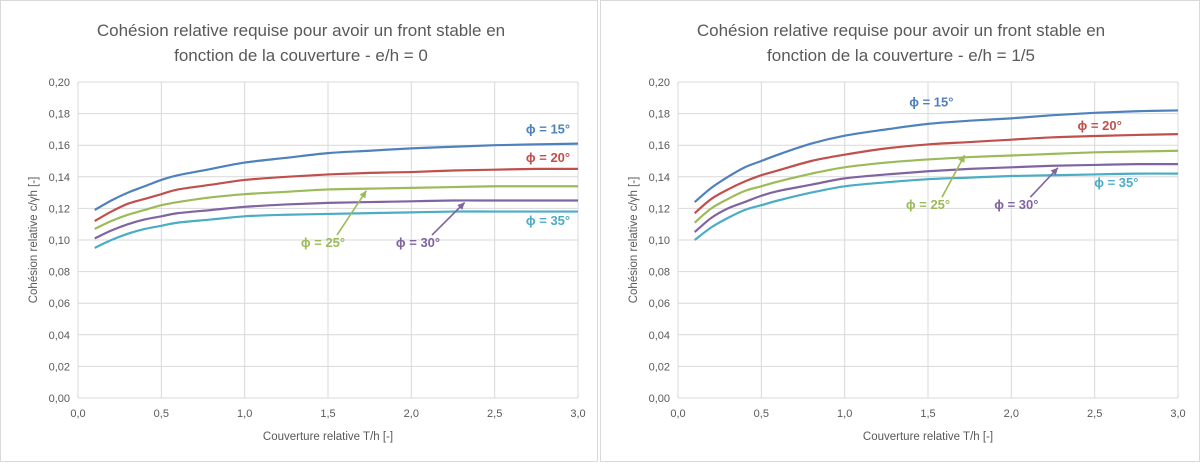 This screenshot has width=1200, height=464. What do you see at coordinates (901, 55) in the screenshot?
I see `chart-title-line: fonction de la couverture - e/h = 1/5` at bounding box center [901, 55].